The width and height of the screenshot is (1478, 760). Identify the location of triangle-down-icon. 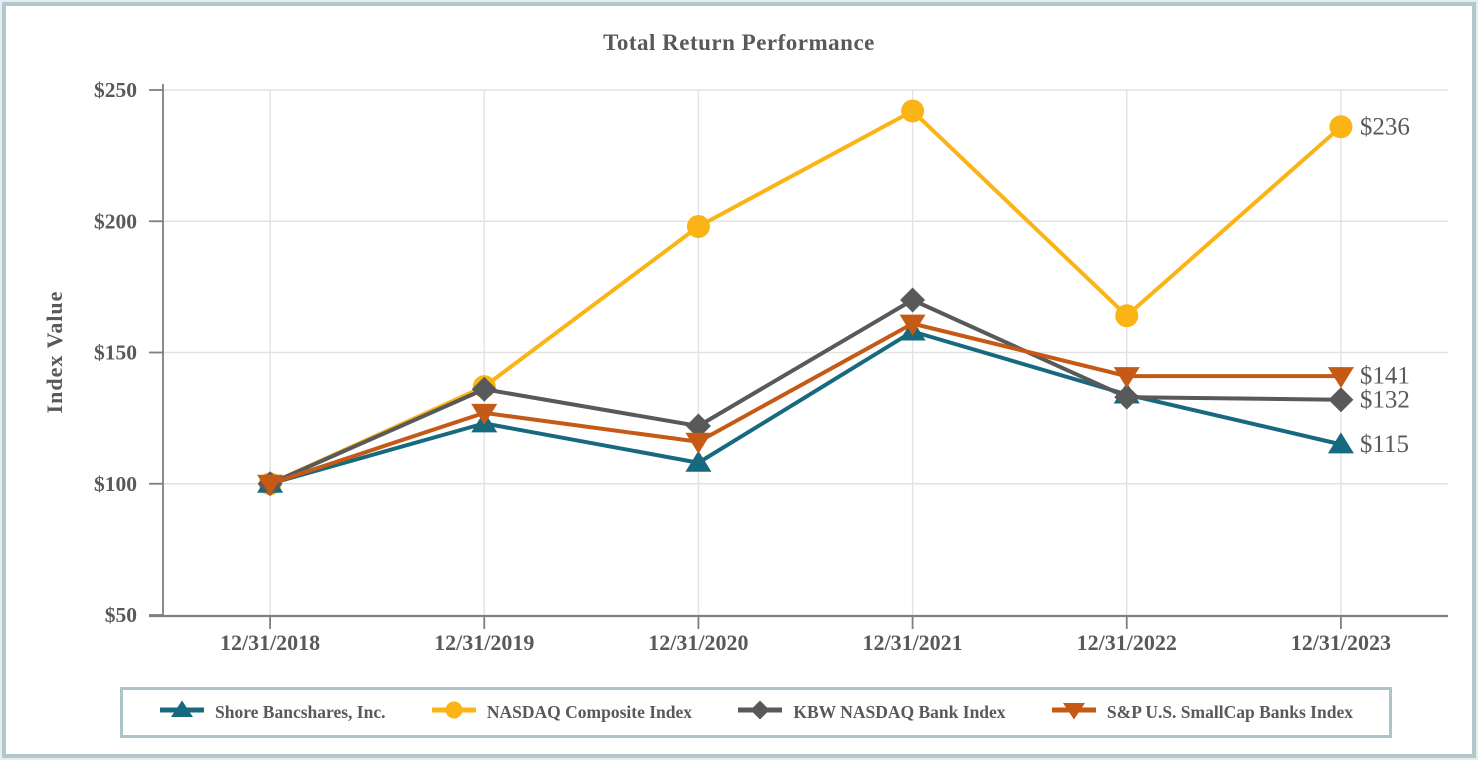
(1074, 712).